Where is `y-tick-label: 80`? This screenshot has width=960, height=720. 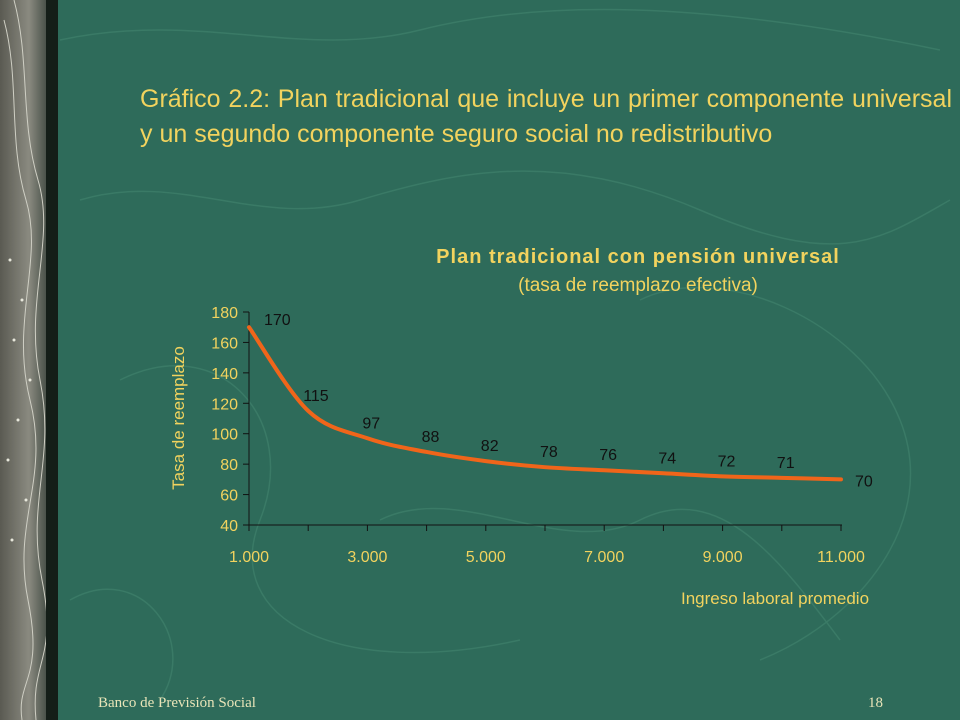
y-tick-label: 80 is located at coordinates (229, 465).